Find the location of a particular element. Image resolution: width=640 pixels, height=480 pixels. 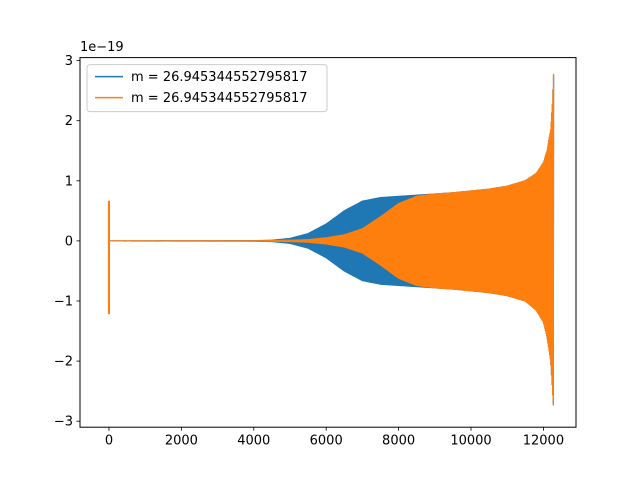

y-axis: −3 −2 −1 0 1 2 3 is located at coordinates (67, 242).